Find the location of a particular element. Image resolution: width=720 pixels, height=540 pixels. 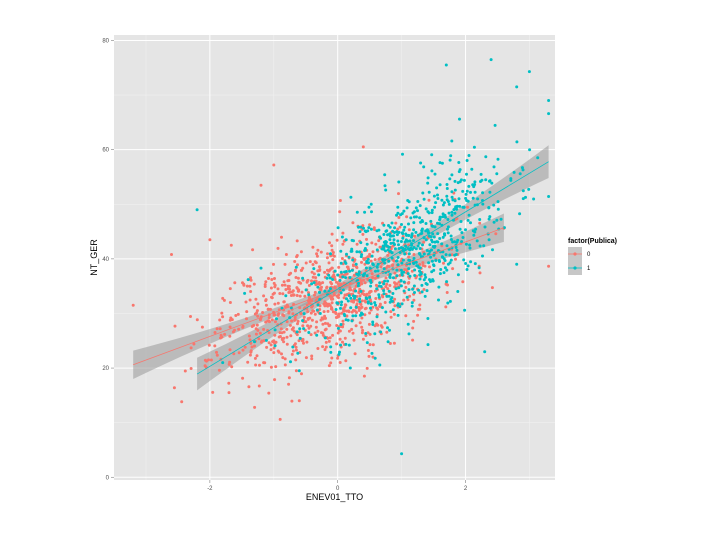

x-tick-label: -2 is located at coordinates (210, 489).